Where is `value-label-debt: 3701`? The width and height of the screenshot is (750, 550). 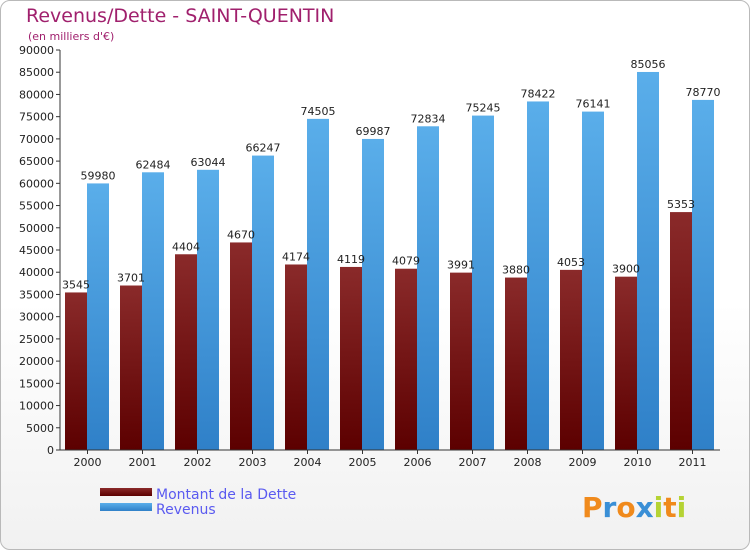 value-label-debt: 3701 is located at coordinates (131, 278).